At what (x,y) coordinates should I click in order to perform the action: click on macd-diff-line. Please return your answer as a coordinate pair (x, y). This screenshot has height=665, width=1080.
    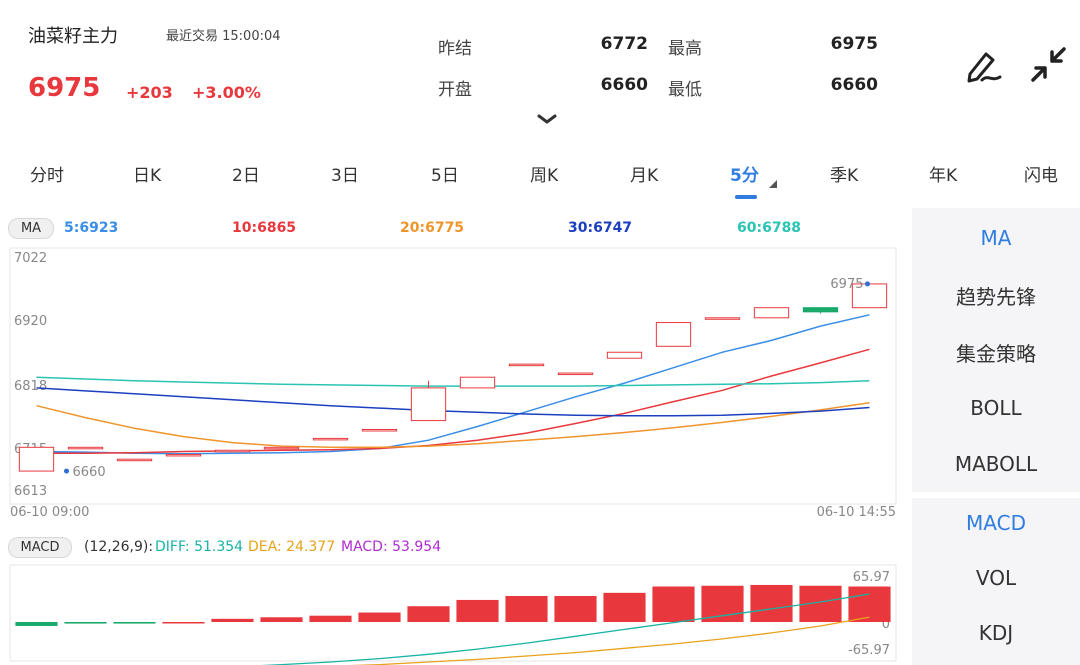
    Looking at the image, I should click on (565, 629).